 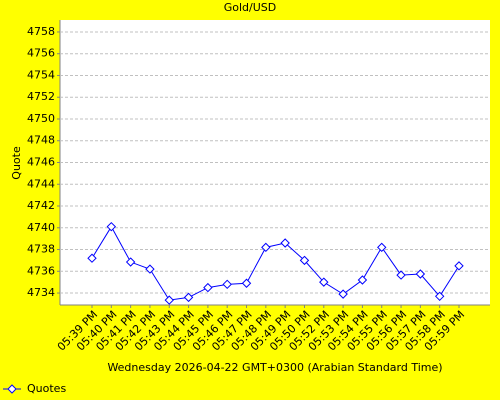 I want to click on y-tick-label: 4738, so click(x=41, y=249).